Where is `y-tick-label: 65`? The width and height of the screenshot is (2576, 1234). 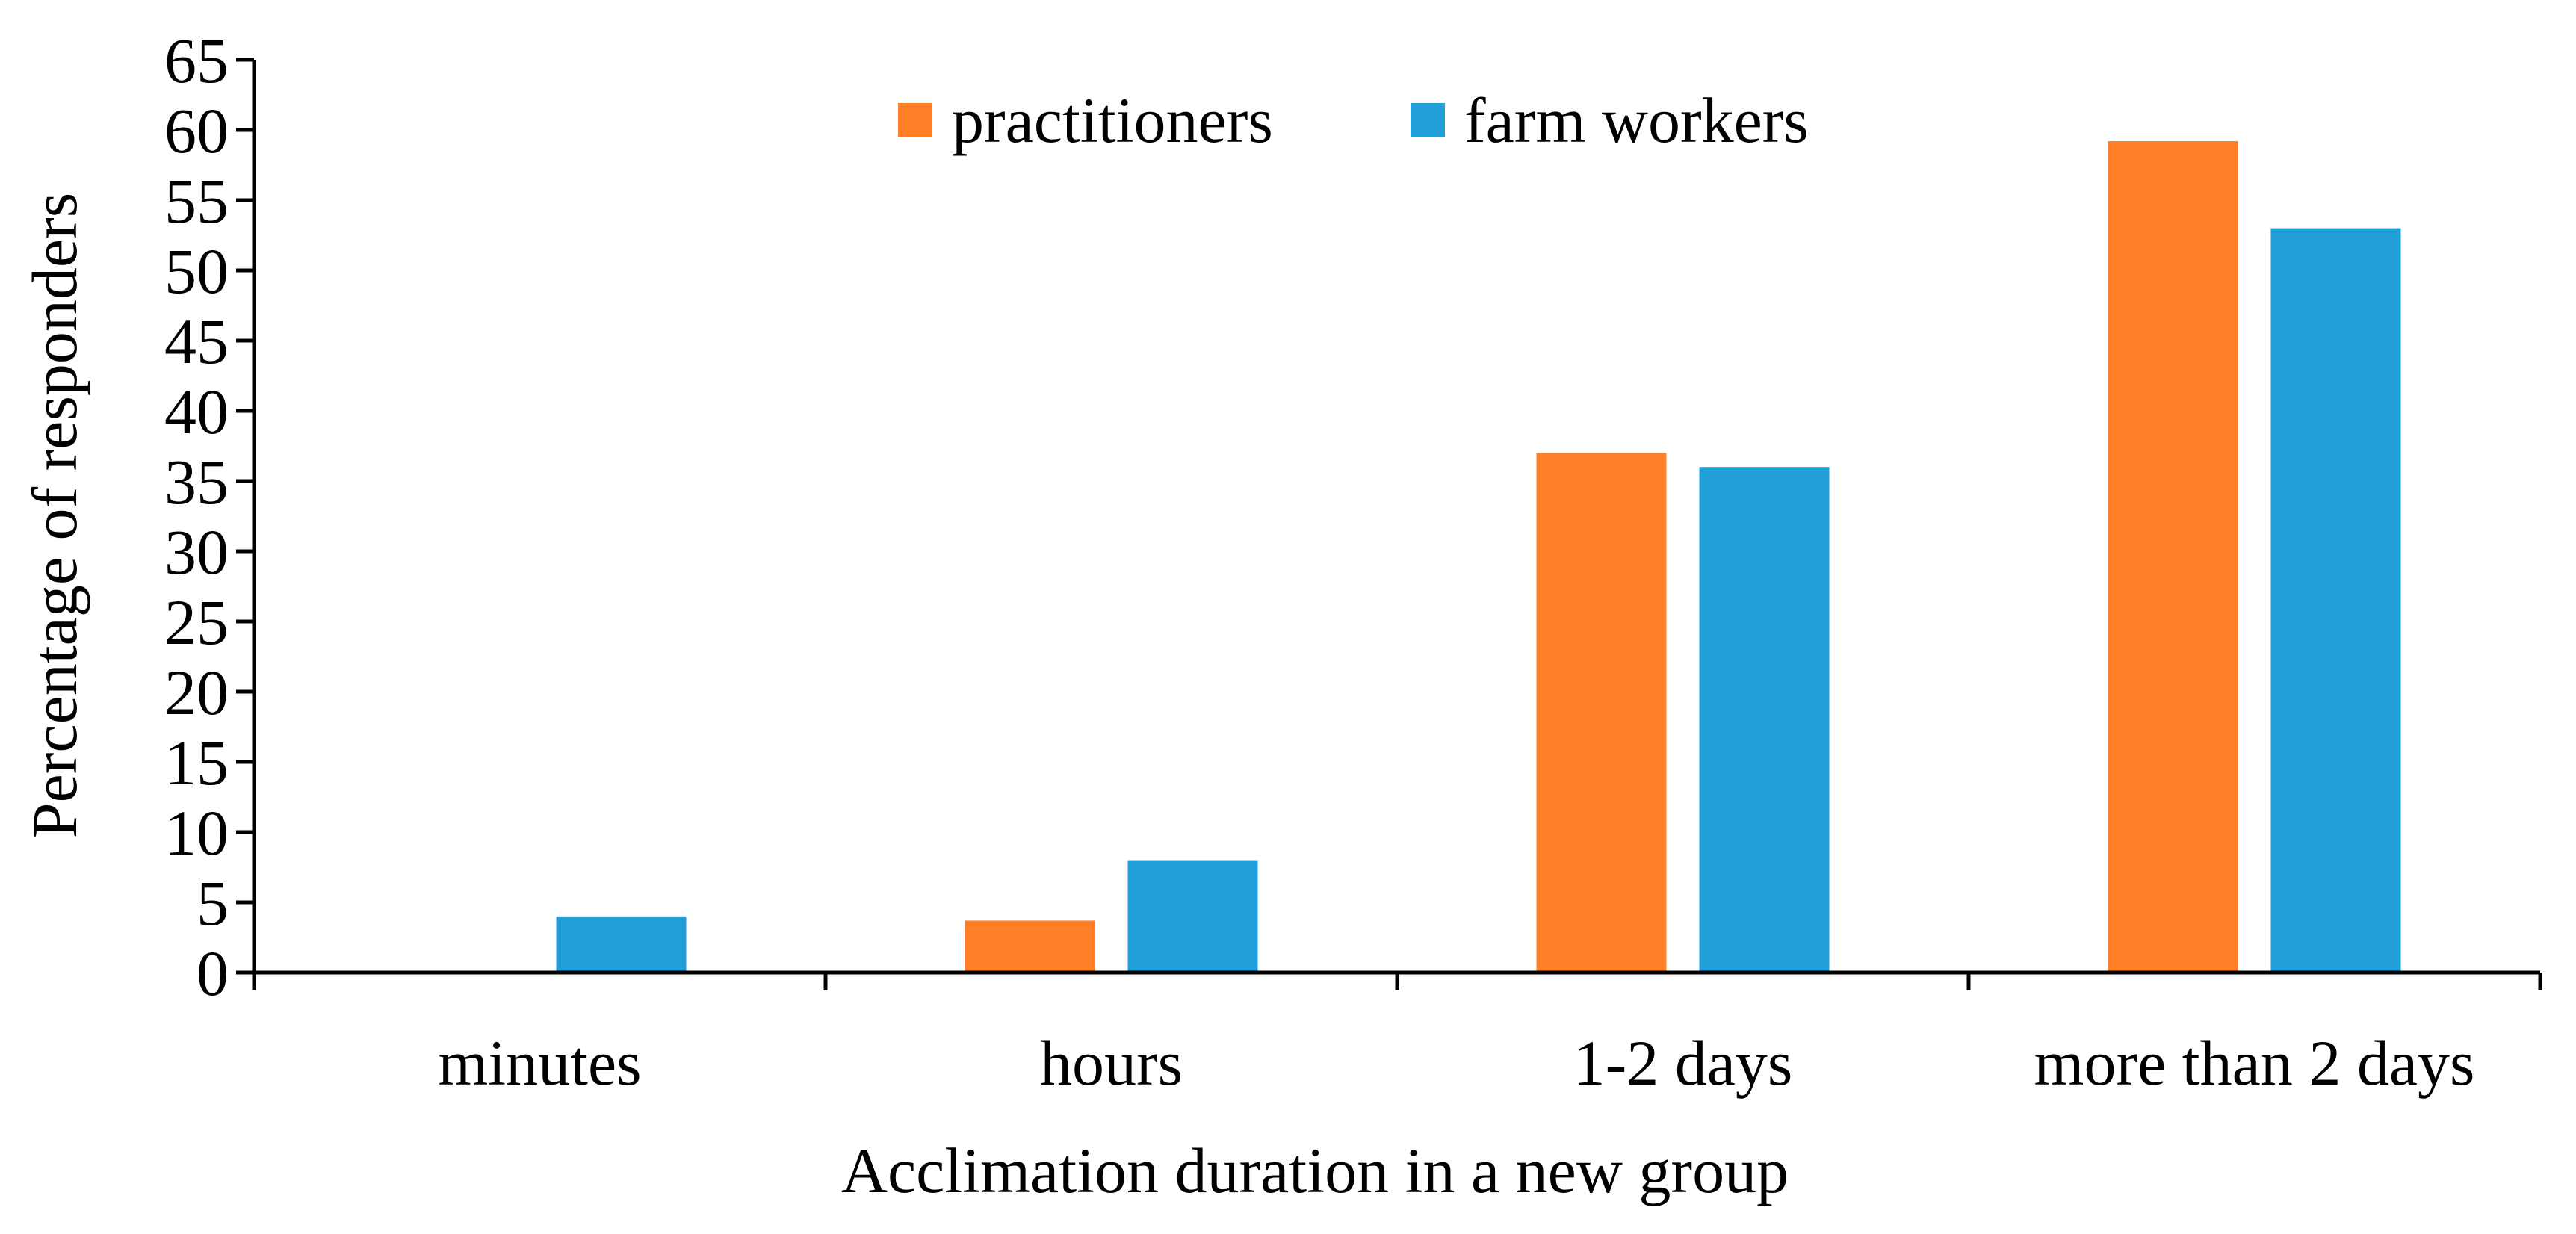 y-tick-label: 65 is located at coordinates (196, 61).